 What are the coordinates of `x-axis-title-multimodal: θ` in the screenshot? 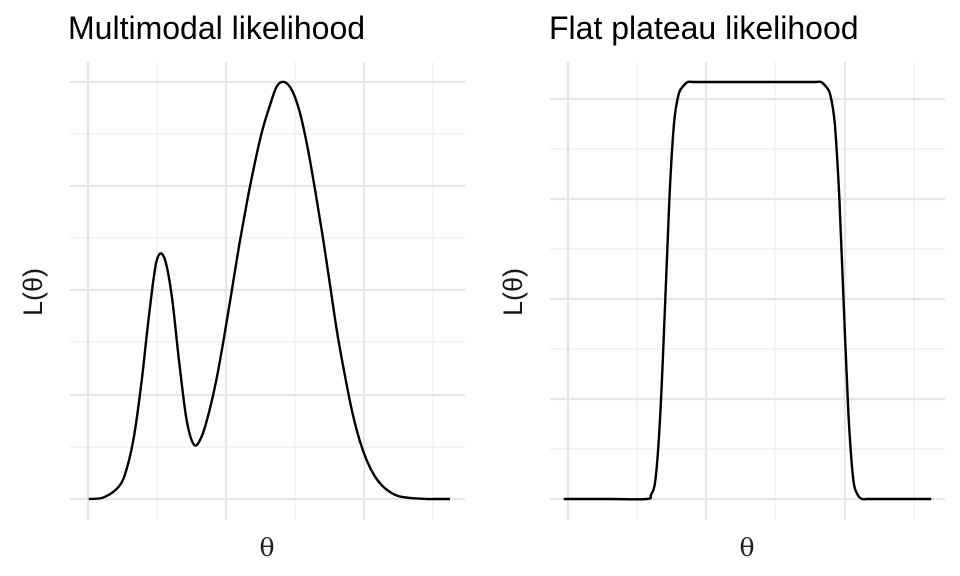 It's located at (266, 547).